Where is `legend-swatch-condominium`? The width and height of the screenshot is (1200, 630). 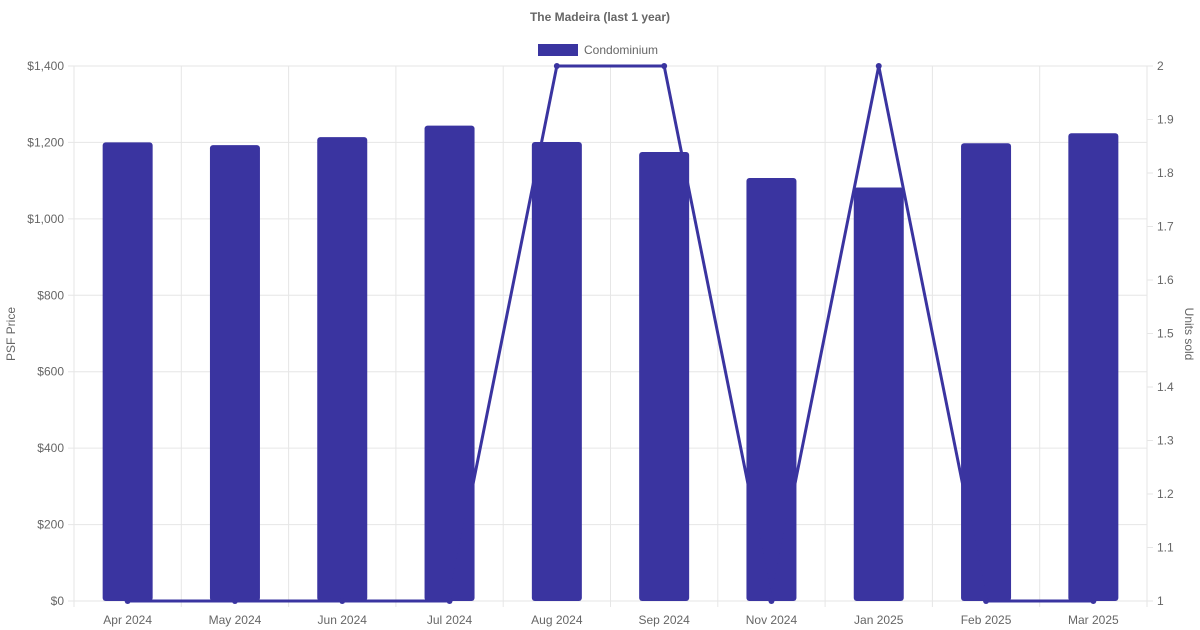 legend-swatch-condominium is located at coordinates (558, 50).